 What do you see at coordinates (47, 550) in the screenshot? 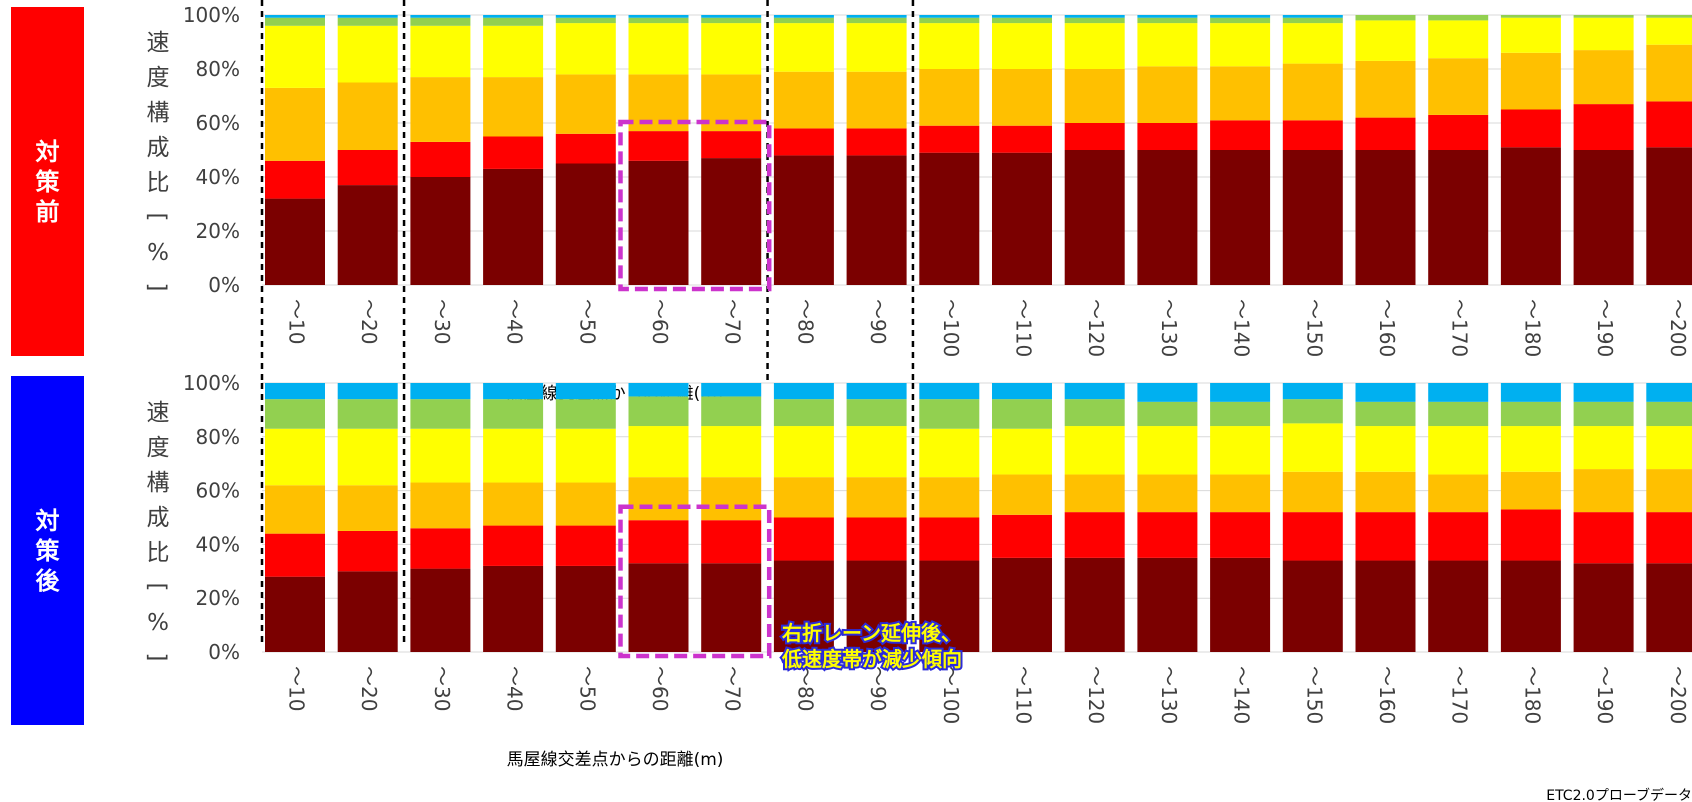
I see `after-panel-label-text: 対策後` at bounding box center [47, 550].